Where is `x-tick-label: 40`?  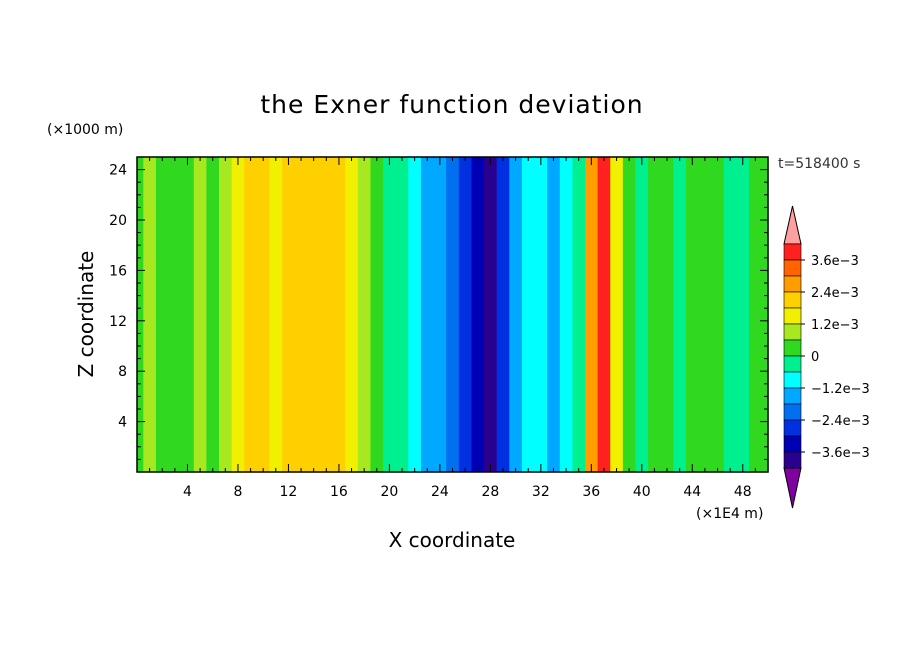 x-tick-label: 40 is located at coordinates (642, 492).